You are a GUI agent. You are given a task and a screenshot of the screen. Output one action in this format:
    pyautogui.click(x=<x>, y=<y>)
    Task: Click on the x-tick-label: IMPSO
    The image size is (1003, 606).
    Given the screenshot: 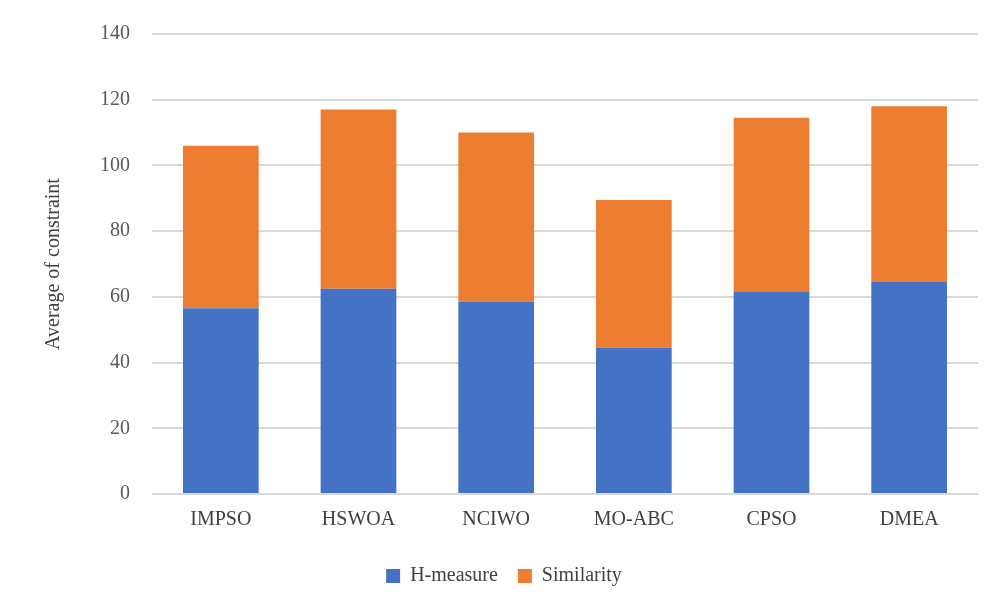 What is the action you would take?
    pyautogui.click(x=221, y=518)
    